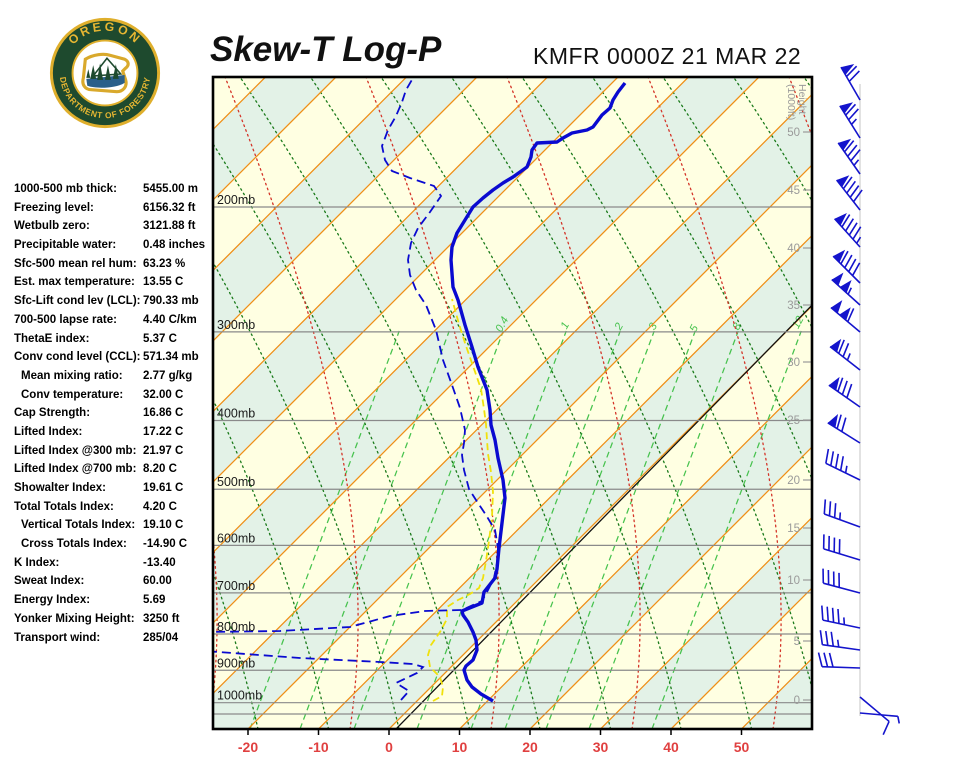 This screenshot has width=960, height=768. Describe the element at coordinates (793, 249) in the screenshot. I see `height-tick-label: 40` at that location.